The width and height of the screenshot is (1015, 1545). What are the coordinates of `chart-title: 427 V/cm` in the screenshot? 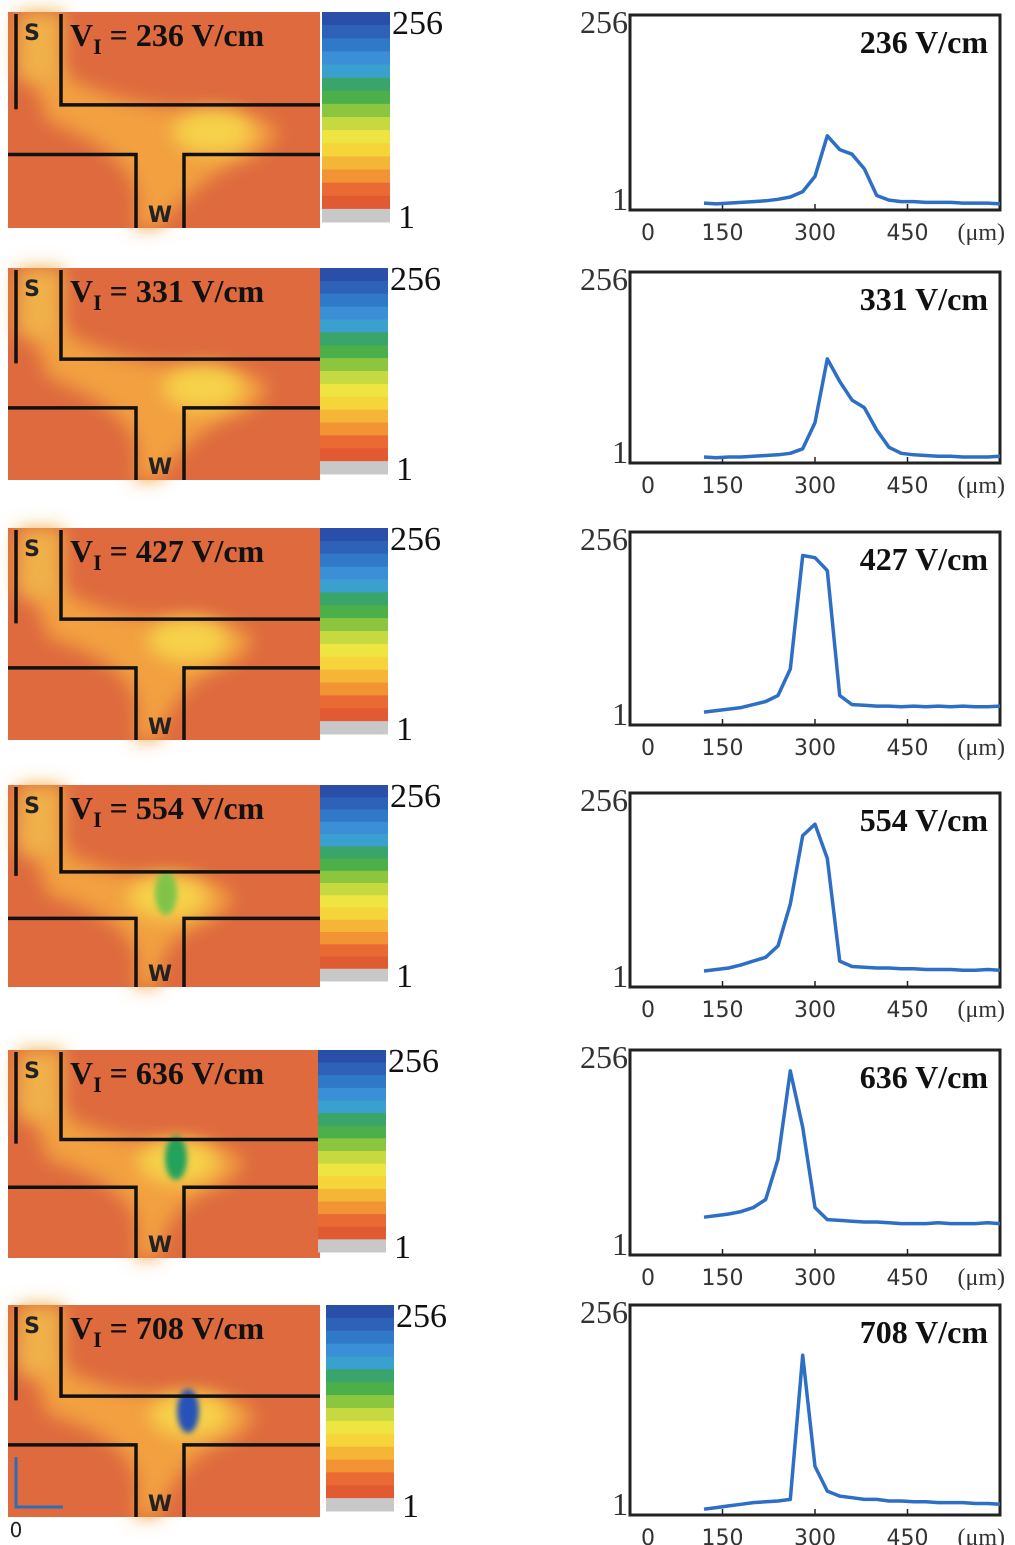 It's located at (924, 559).